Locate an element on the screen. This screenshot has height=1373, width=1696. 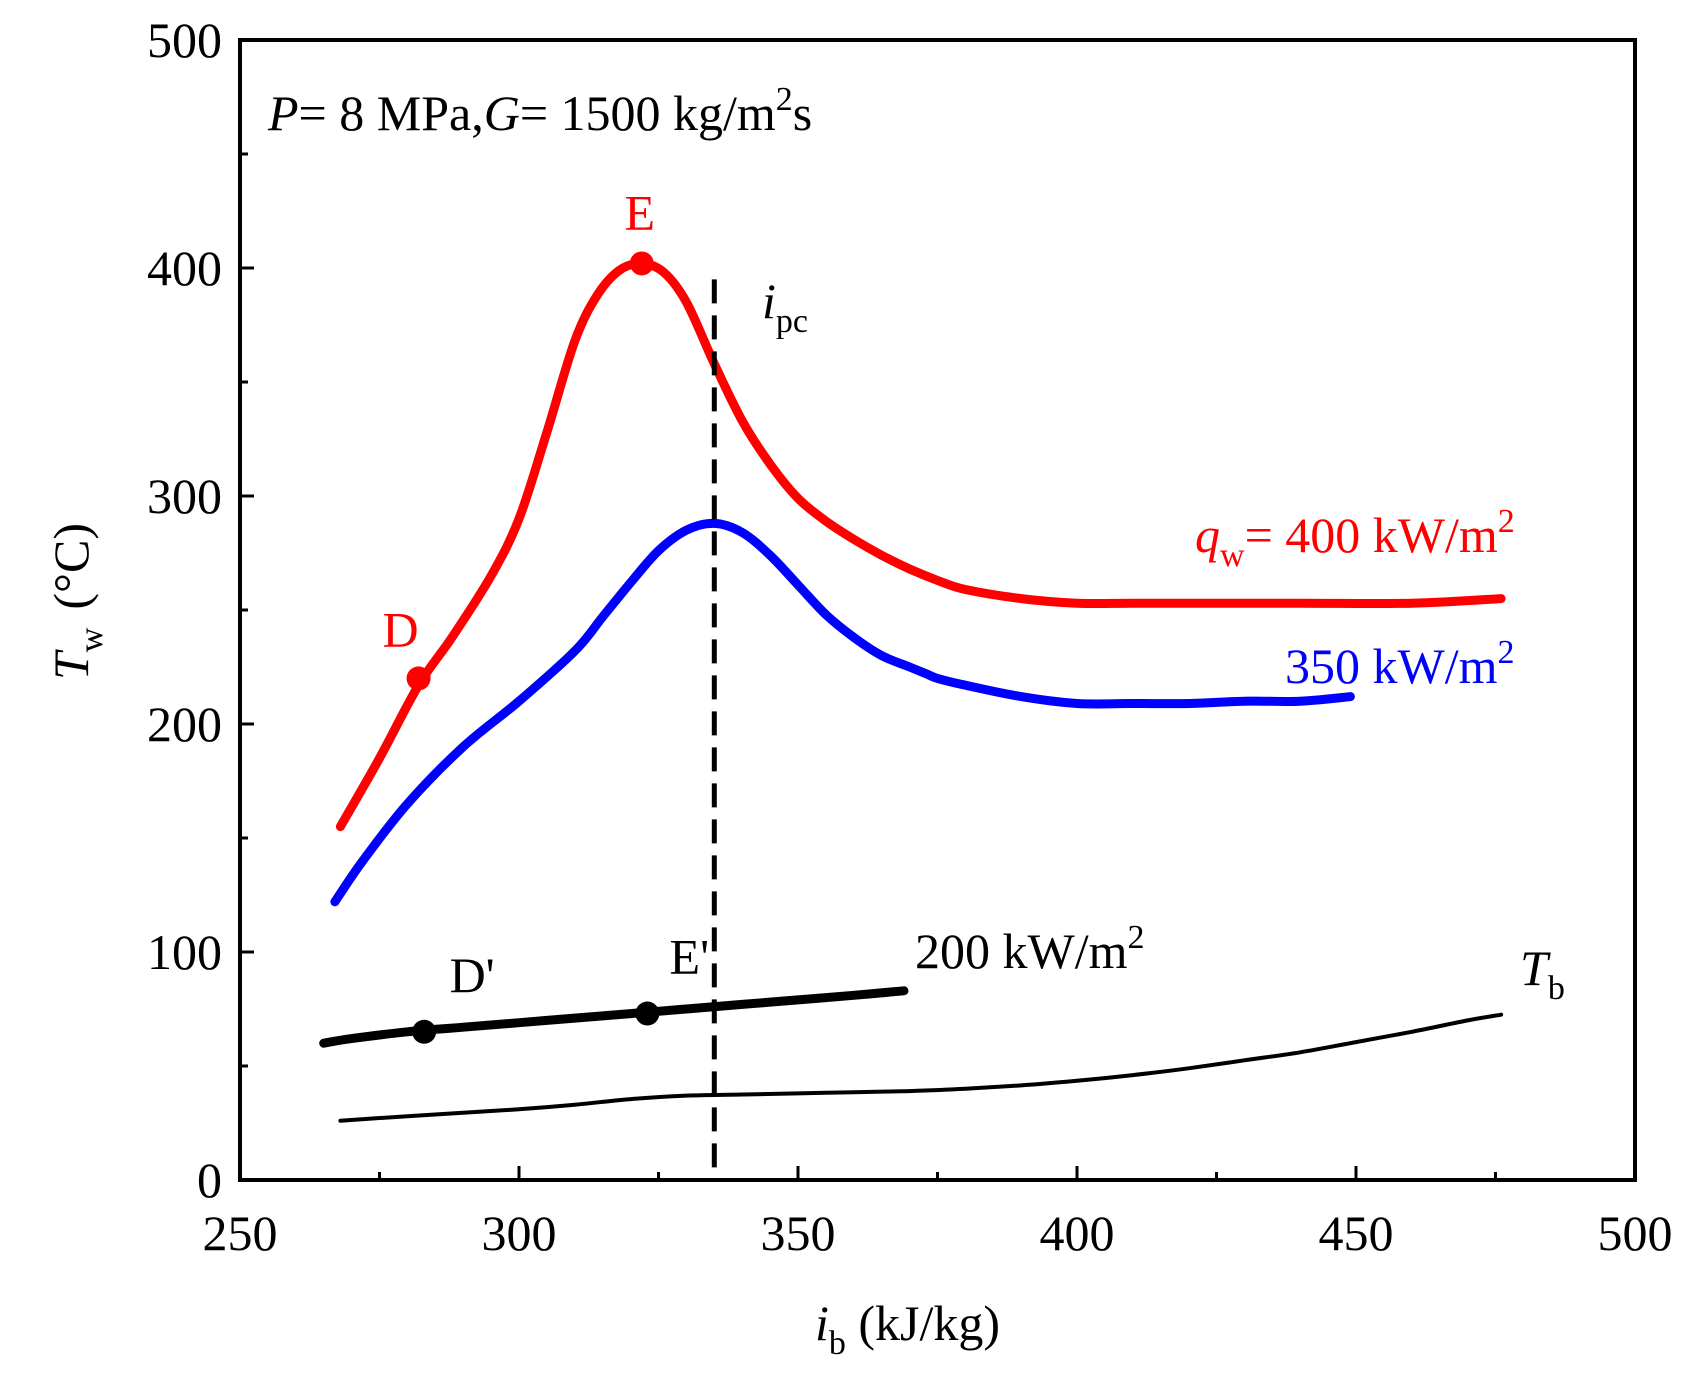
x-tick-label: 450 is located at coordinates (1356, 1233).